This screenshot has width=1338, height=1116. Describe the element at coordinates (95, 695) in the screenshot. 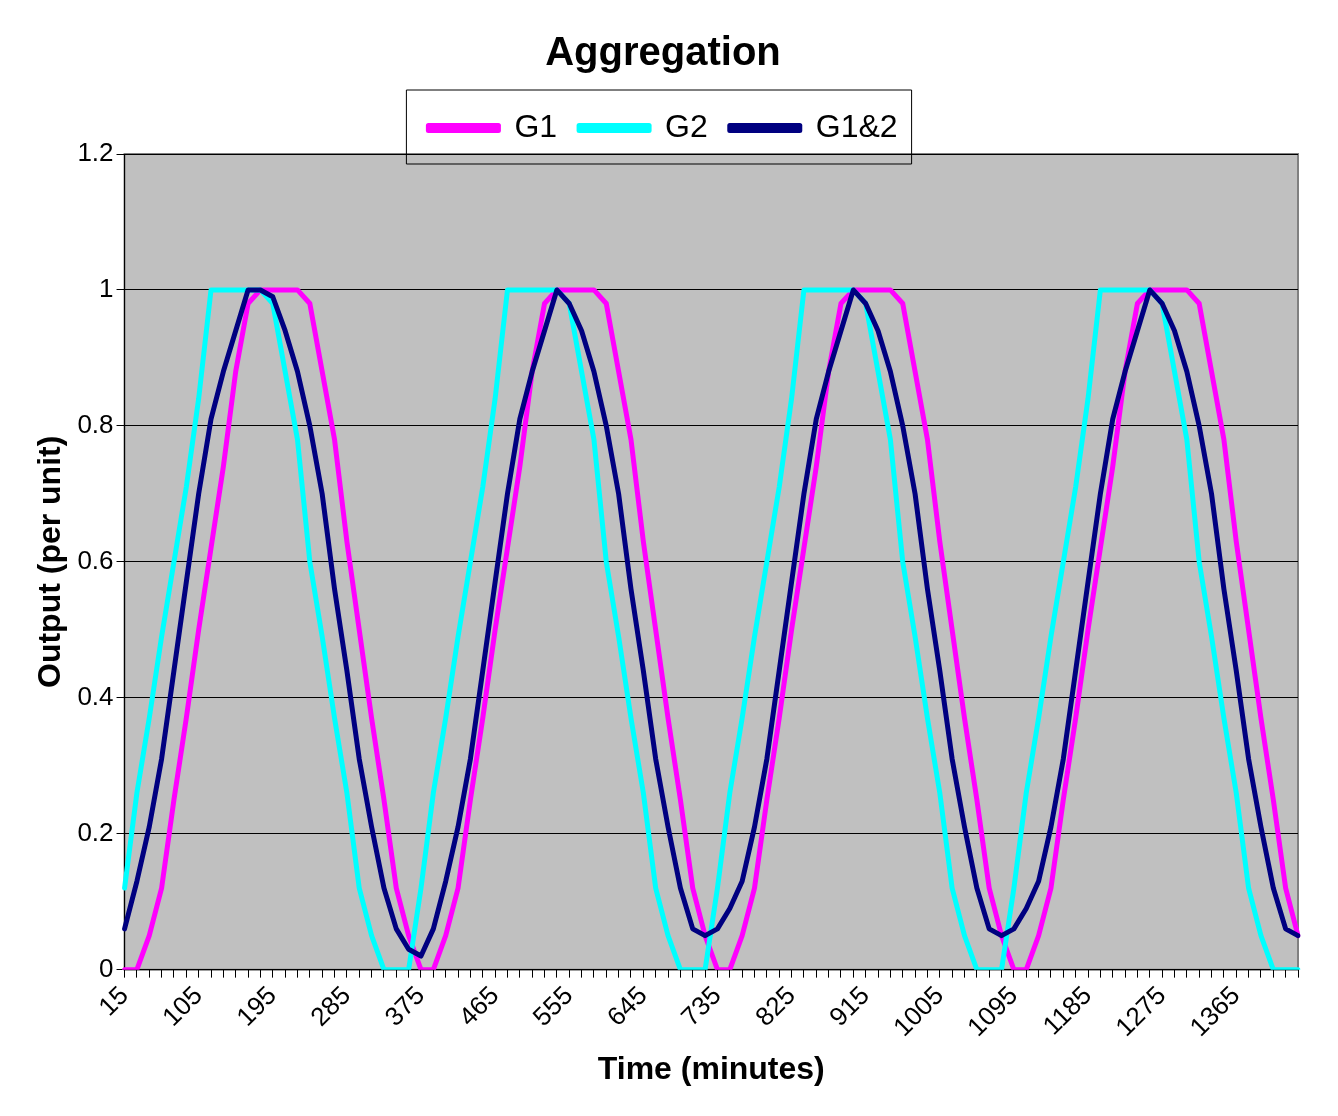

I see `y-tick-label: 0.4` at that location.